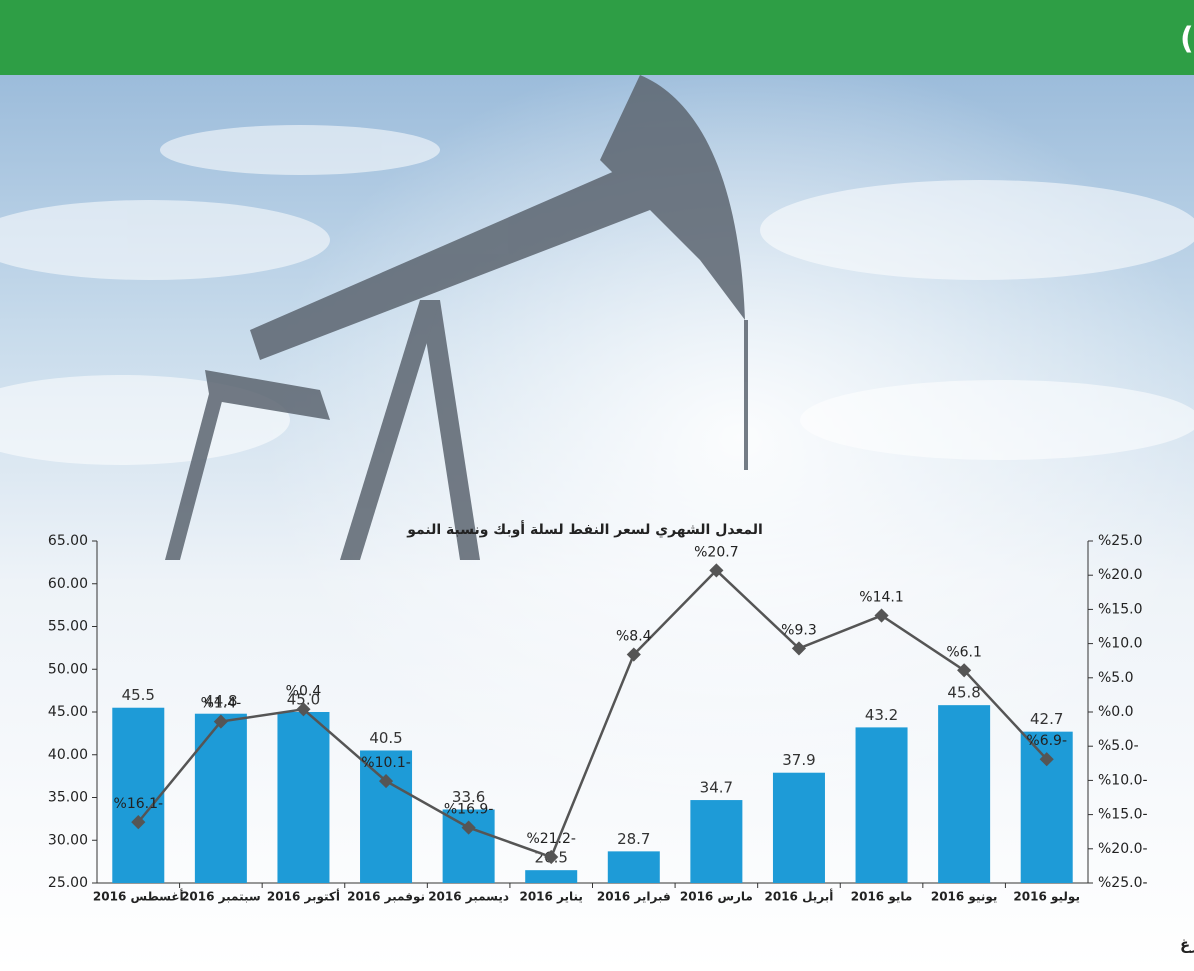 The height and width of the screenshot is (971, 1194). I want to click on bar-value-label: 33.6, so click(468, 797).